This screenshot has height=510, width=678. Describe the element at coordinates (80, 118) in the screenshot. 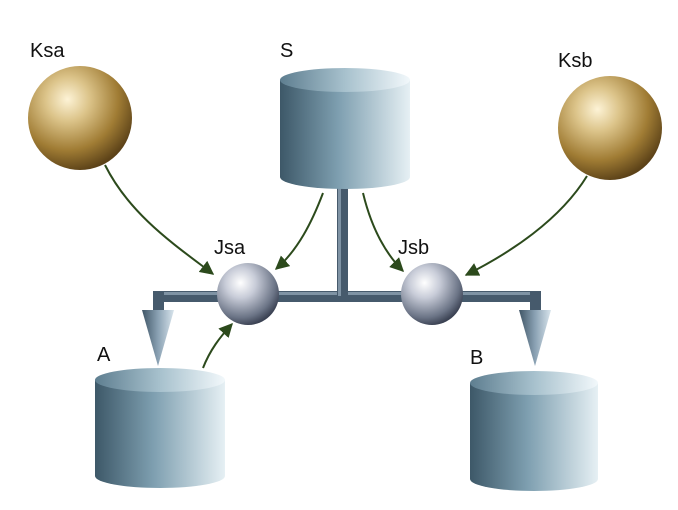

I see `key-sphere-ksa` at that location.